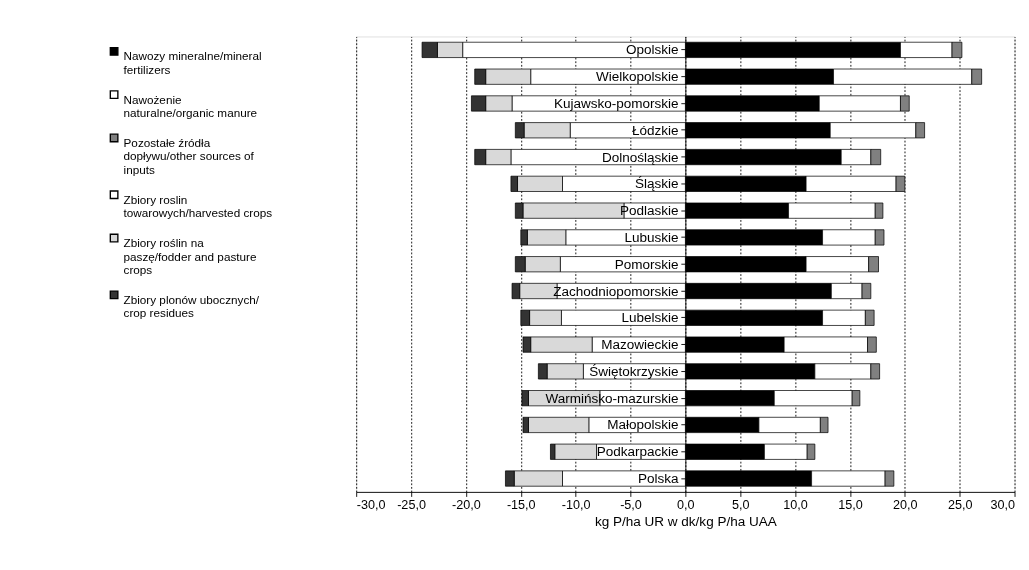 The width and height of the screenshot is (1029, 570). Describe the element at coordinates (651, 237) in the screenshot. I see `y-tick-label: Lubuskie` at that location.